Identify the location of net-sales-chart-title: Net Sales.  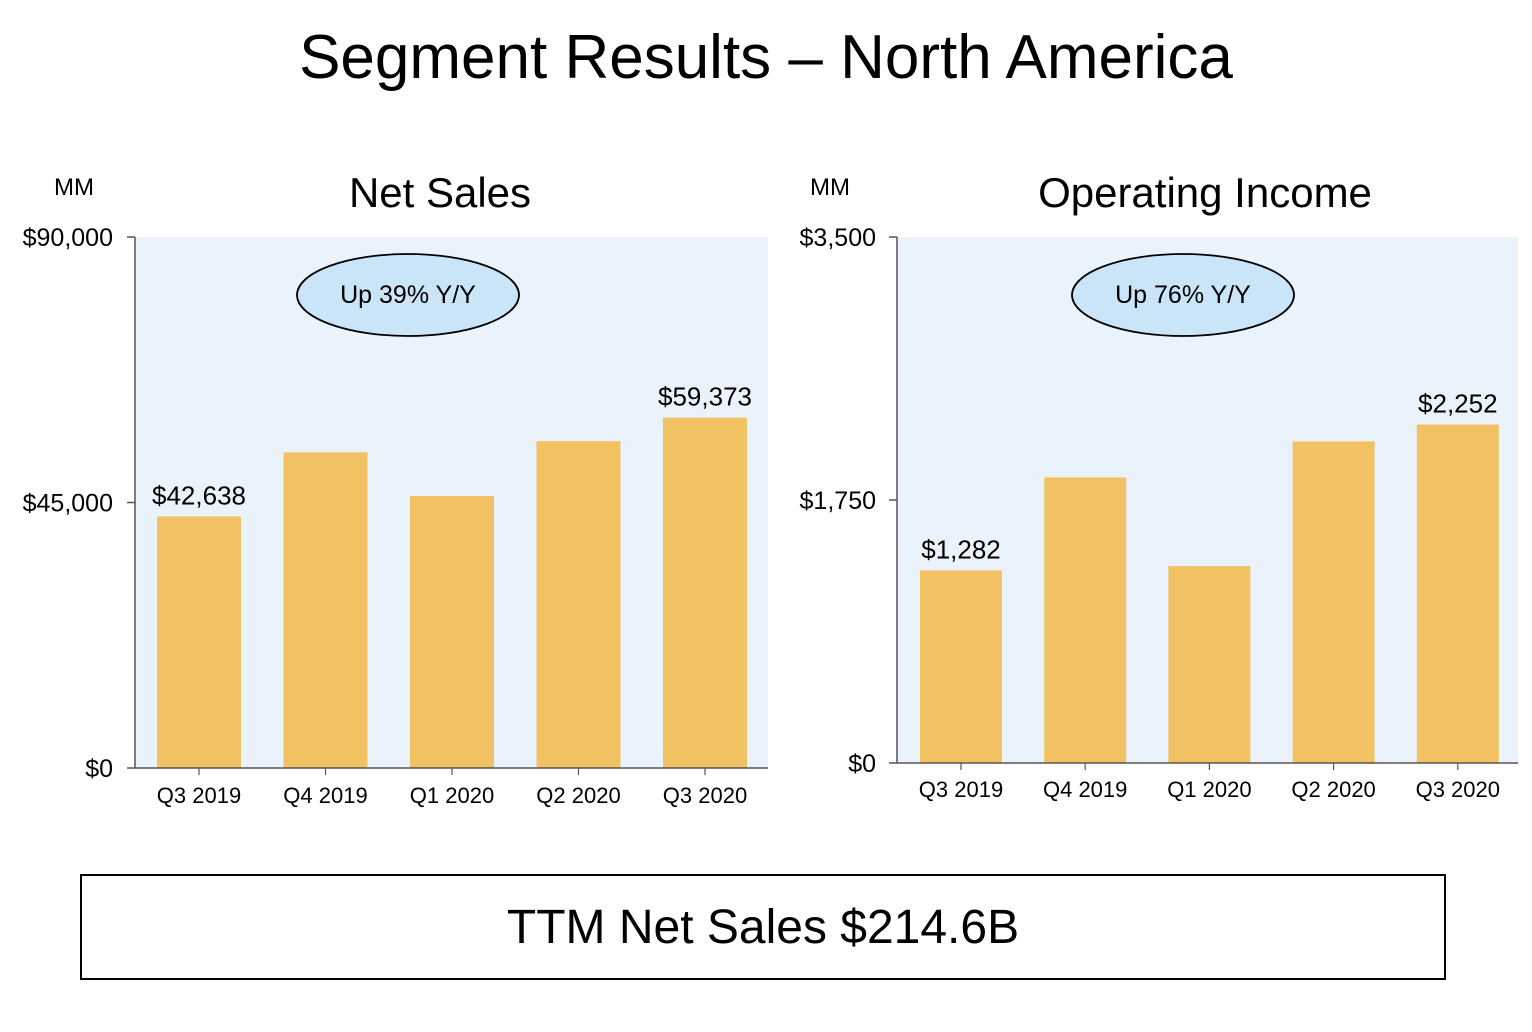
(440, 192).